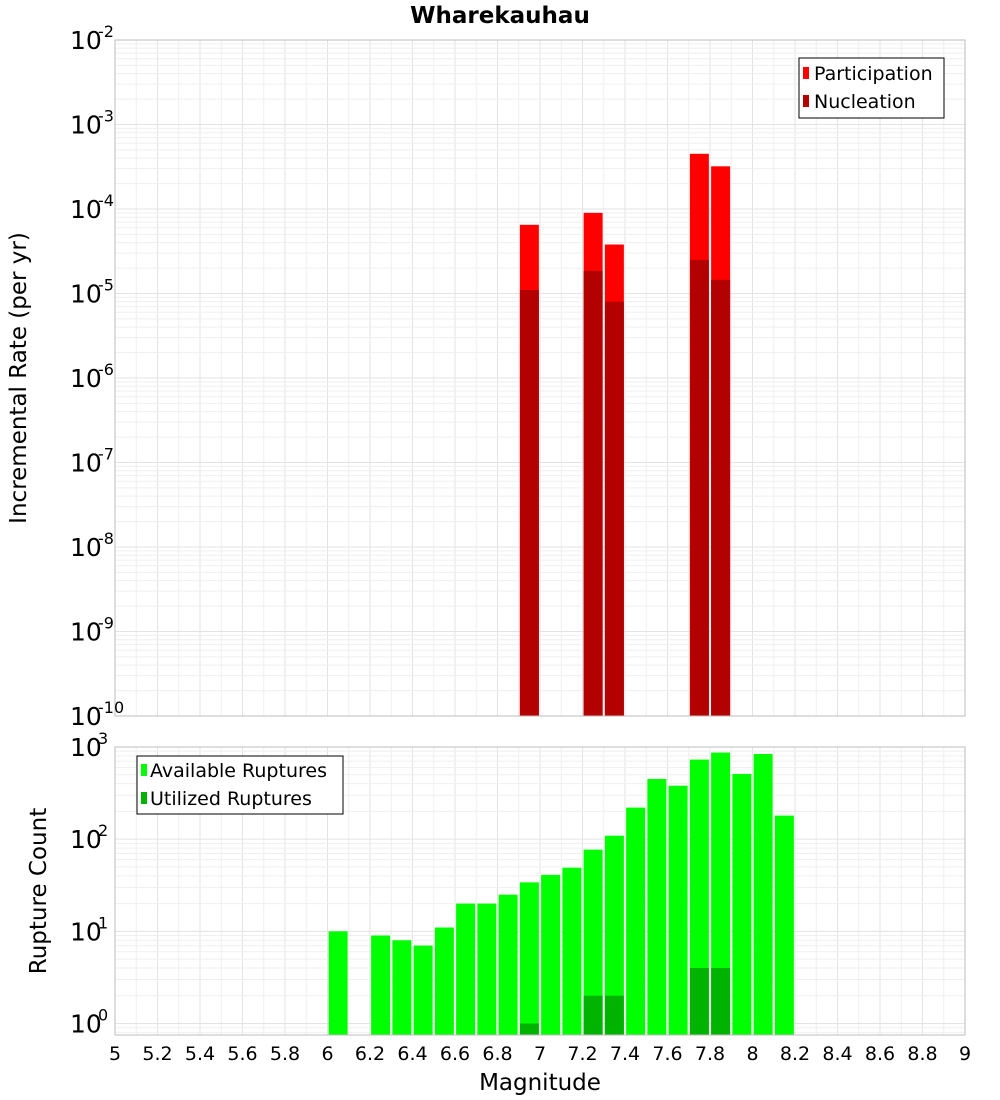 The image size is (1000, 1100). What do you see at coordinates (370, 1054) in the screenshot?
I see `x-tick-label: 6.2` at bounding box center [370, 1054].